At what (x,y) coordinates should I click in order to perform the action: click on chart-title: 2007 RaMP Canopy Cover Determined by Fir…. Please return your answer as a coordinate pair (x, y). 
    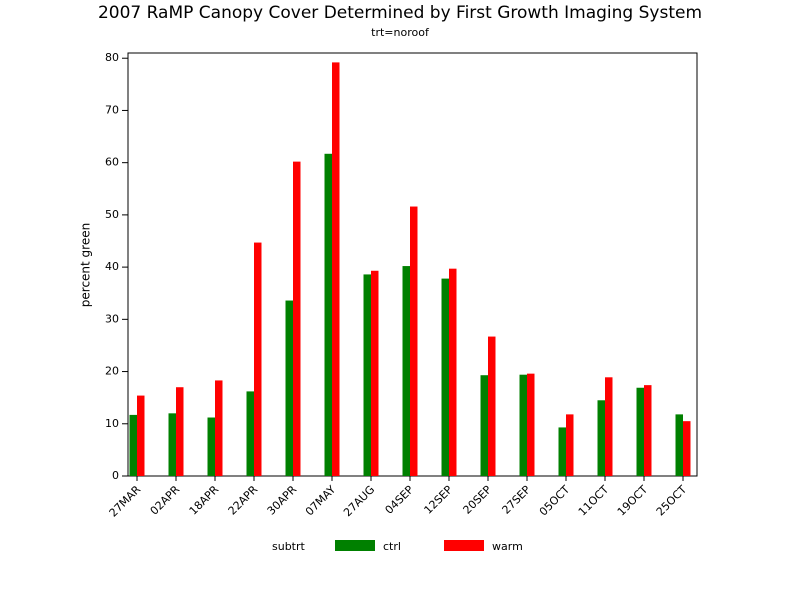
    Looking at the image, I should click on (400, 13).